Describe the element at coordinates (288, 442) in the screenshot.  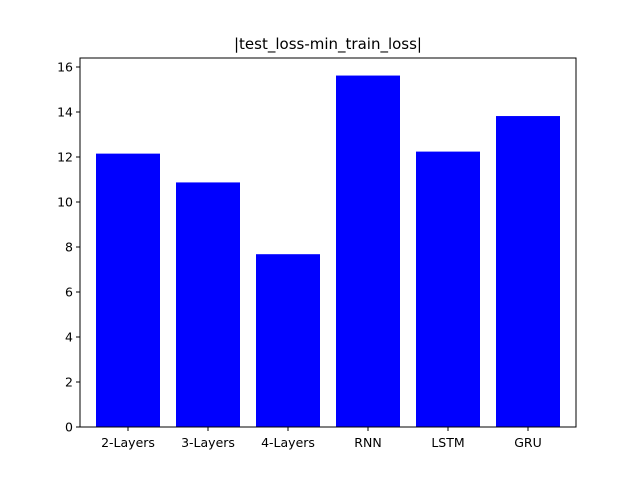
I see `x-tick-label: 4-Layers` at that location.